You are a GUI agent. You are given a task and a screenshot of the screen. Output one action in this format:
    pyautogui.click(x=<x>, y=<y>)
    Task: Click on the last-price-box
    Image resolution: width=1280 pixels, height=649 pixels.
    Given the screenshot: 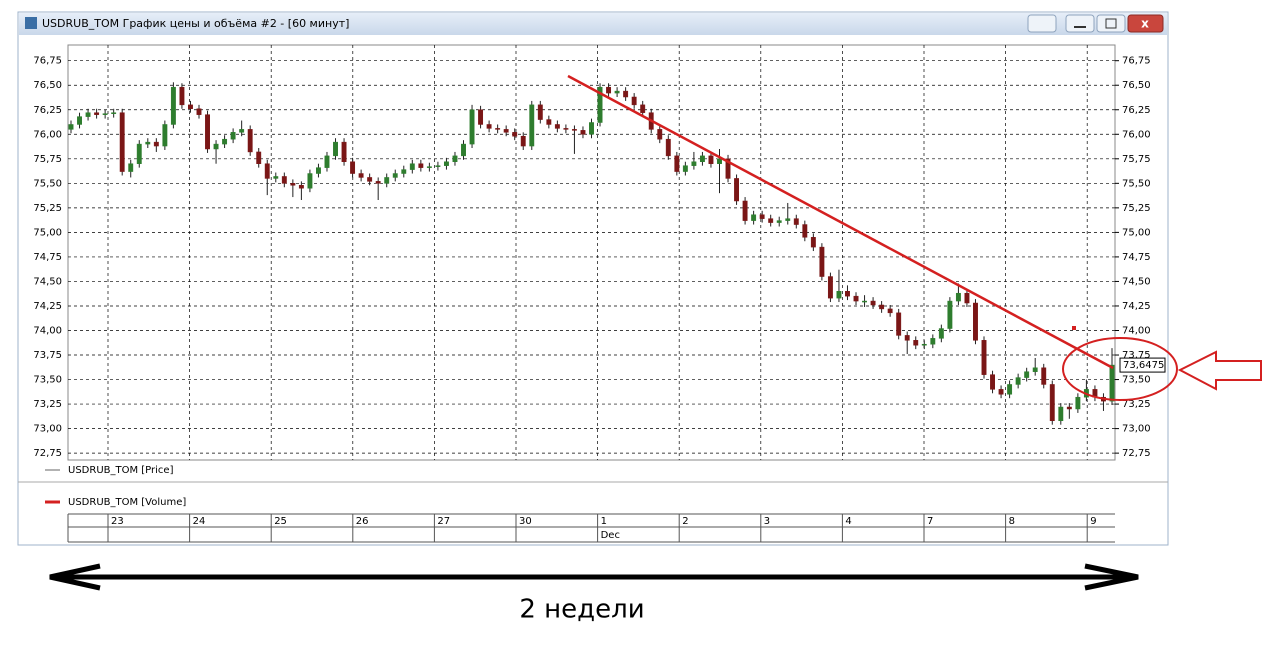 What is the action you would take?
    pyautogui.click(x=1142, y=365)
    